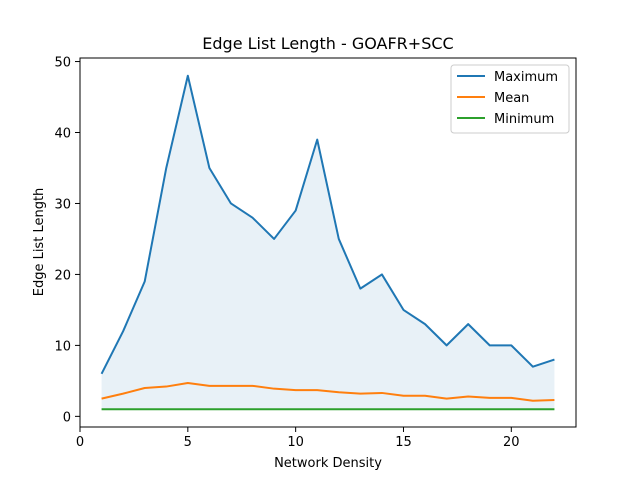  What do you see at coordinates (39, 242) in the screenshot?
I see `y-axis-label: Edge List Length` at bounding box center [39, 242].